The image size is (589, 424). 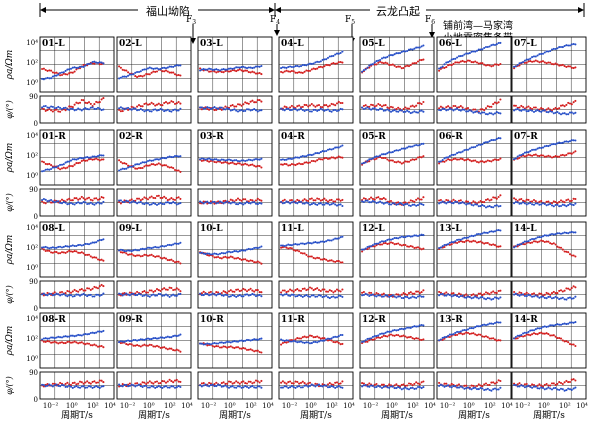 What do you see at coordinates (51, 406) in the screenshot?
I see `x-tick-col0-0: 10⁻²` at bounding box center [51, 406].